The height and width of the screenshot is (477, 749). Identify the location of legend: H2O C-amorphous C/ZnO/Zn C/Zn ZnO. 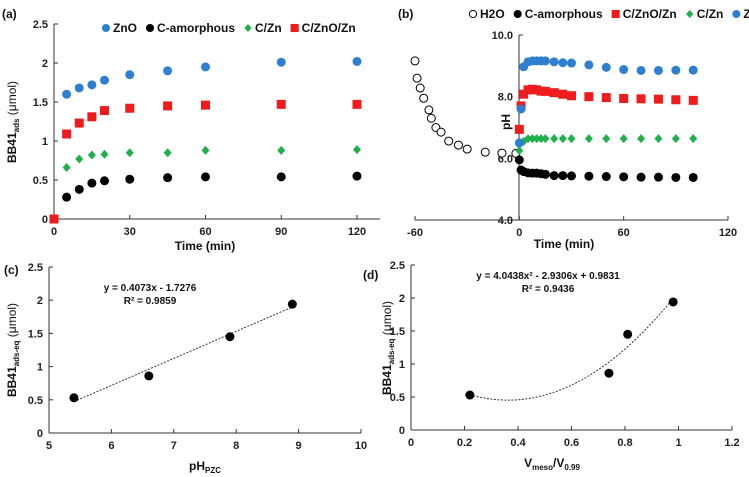
(608, 14).